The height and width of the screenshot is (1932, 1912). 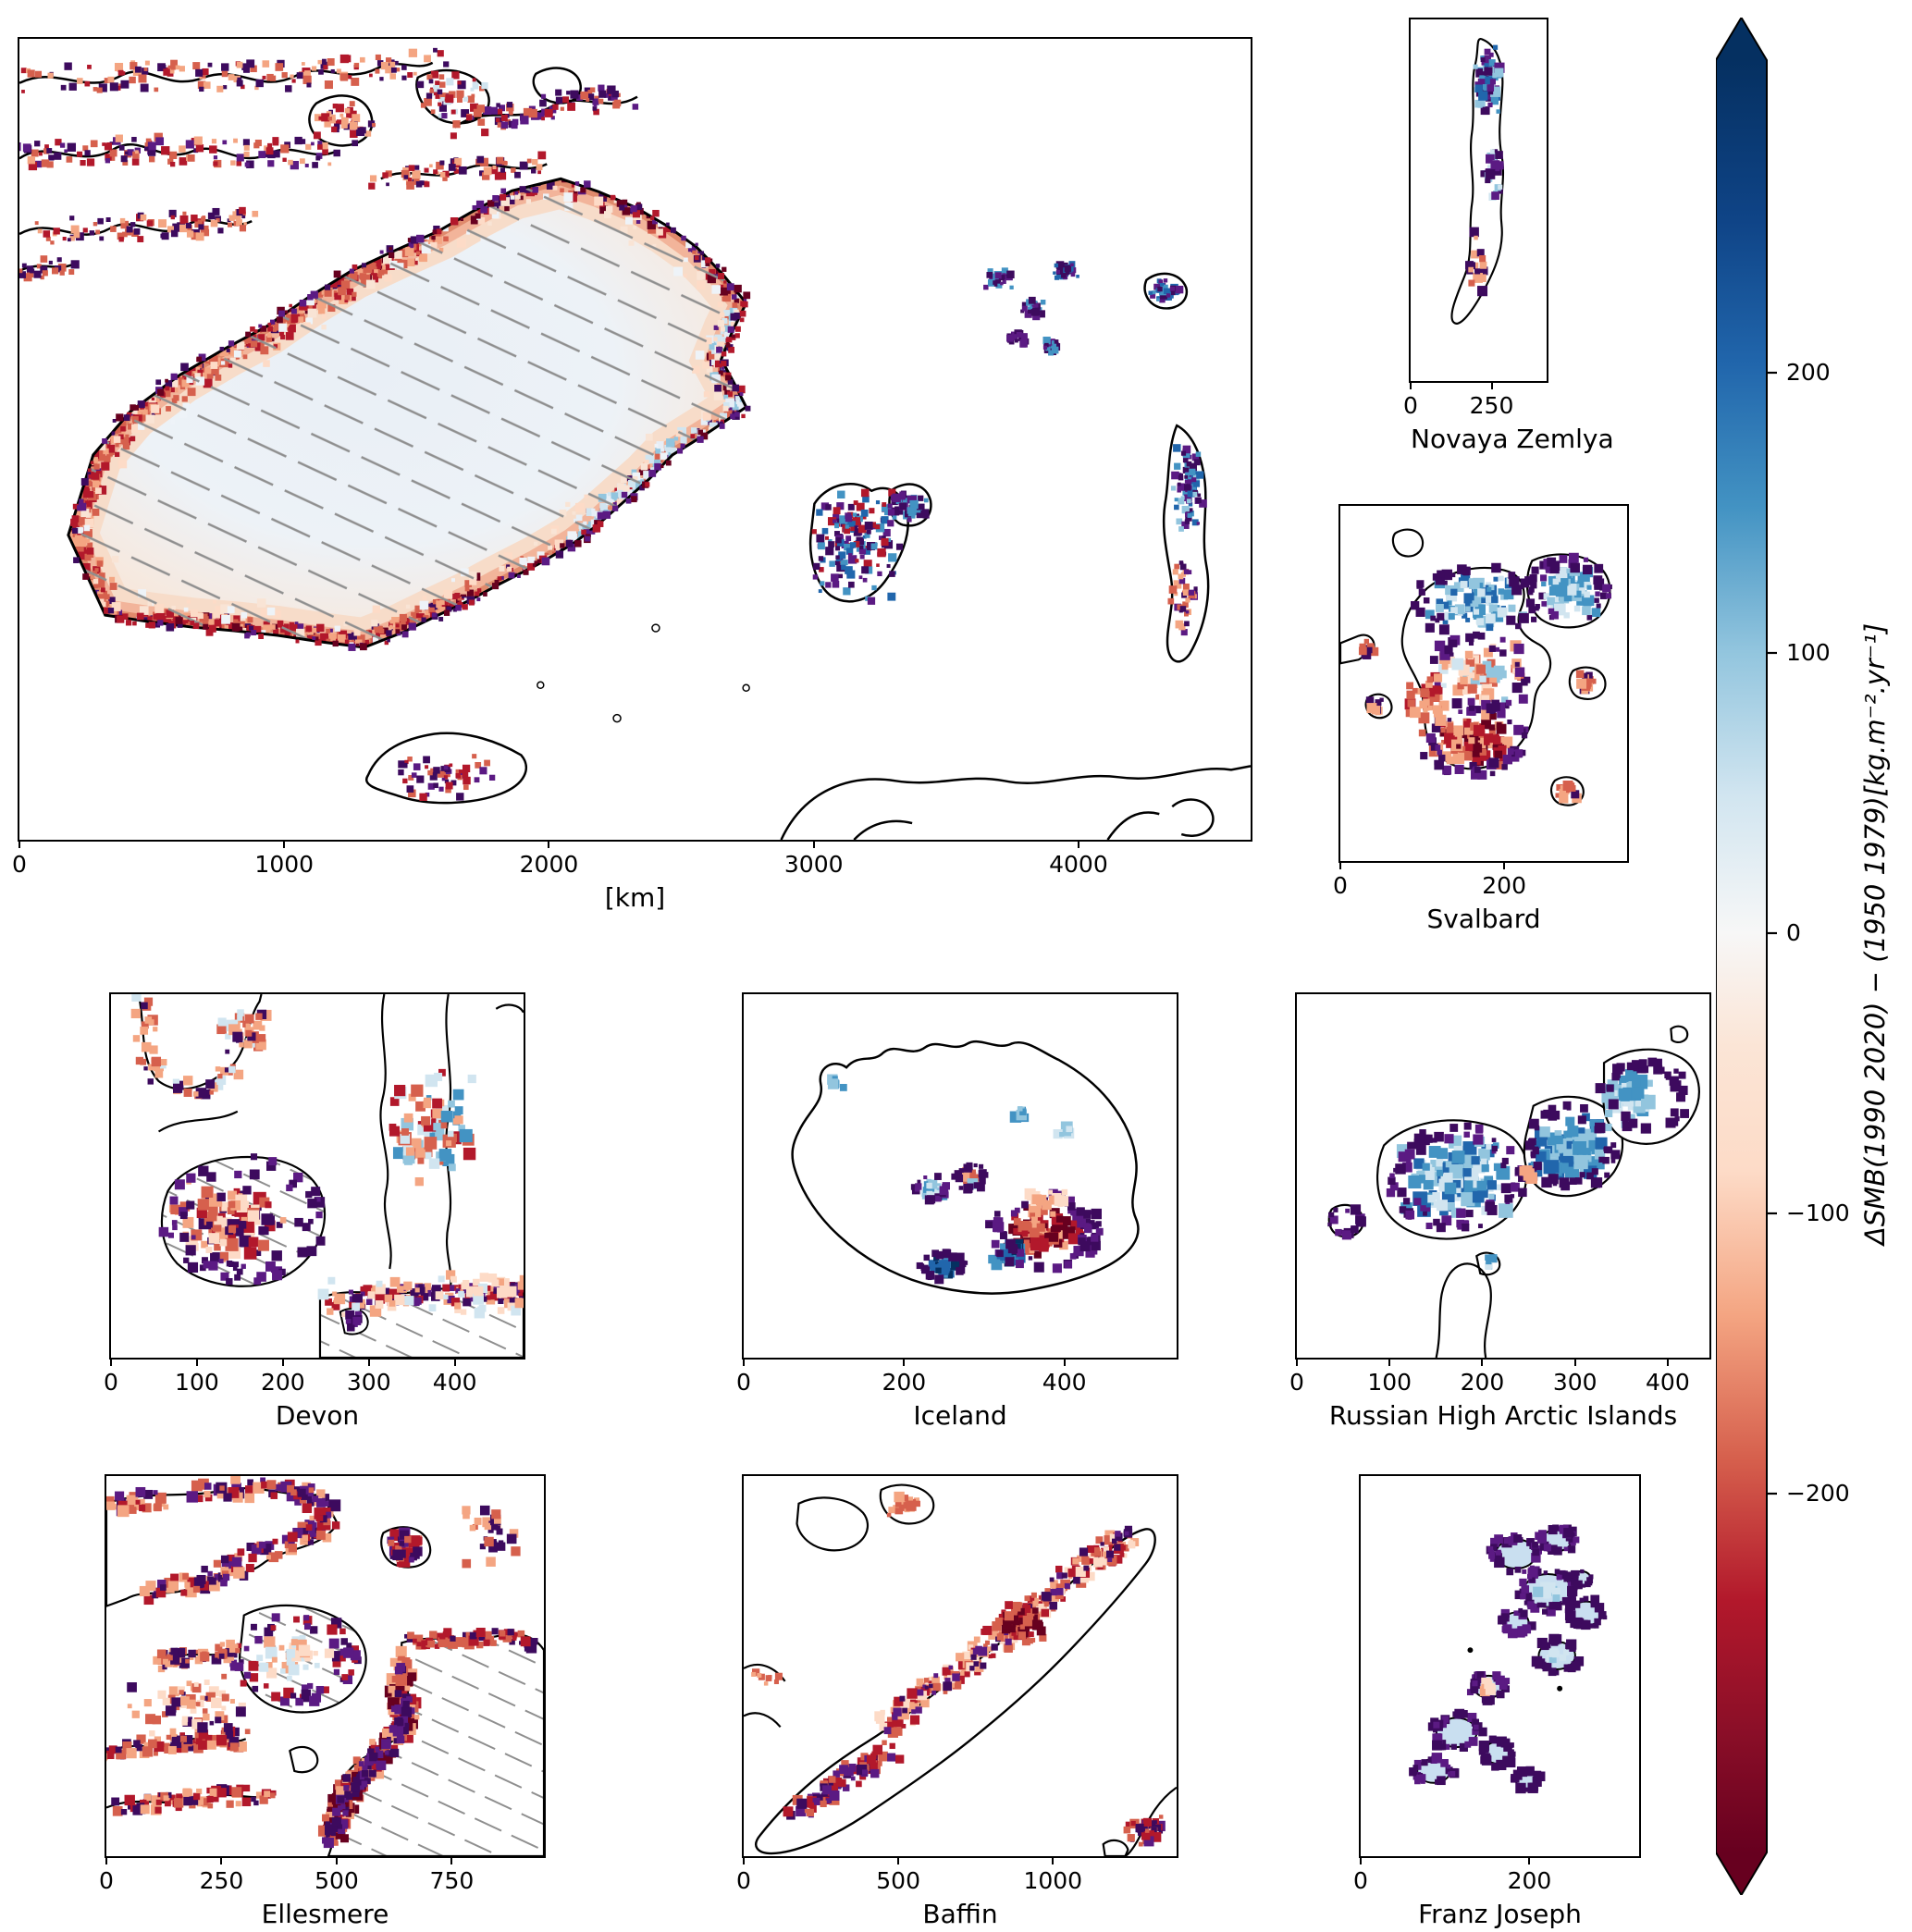 What do you see at coordinates (1818, 1213) in the screenshot?
I see `colorbar-tick-label: −100` at bounding box center [1818, 1213].